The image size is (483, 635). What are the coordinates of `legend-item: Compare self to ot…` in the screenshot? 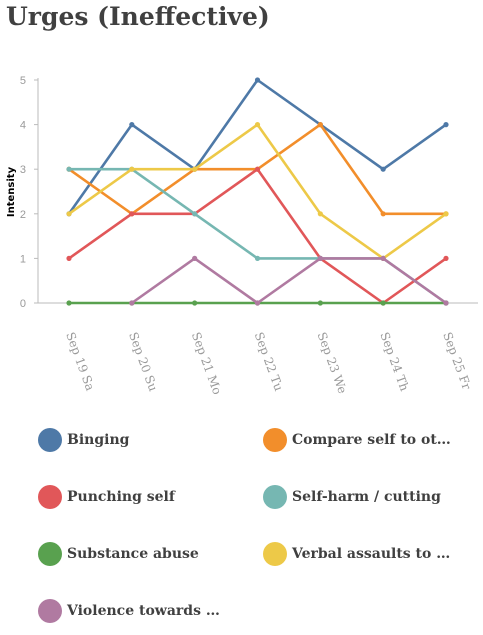 It's located at (357, 440).